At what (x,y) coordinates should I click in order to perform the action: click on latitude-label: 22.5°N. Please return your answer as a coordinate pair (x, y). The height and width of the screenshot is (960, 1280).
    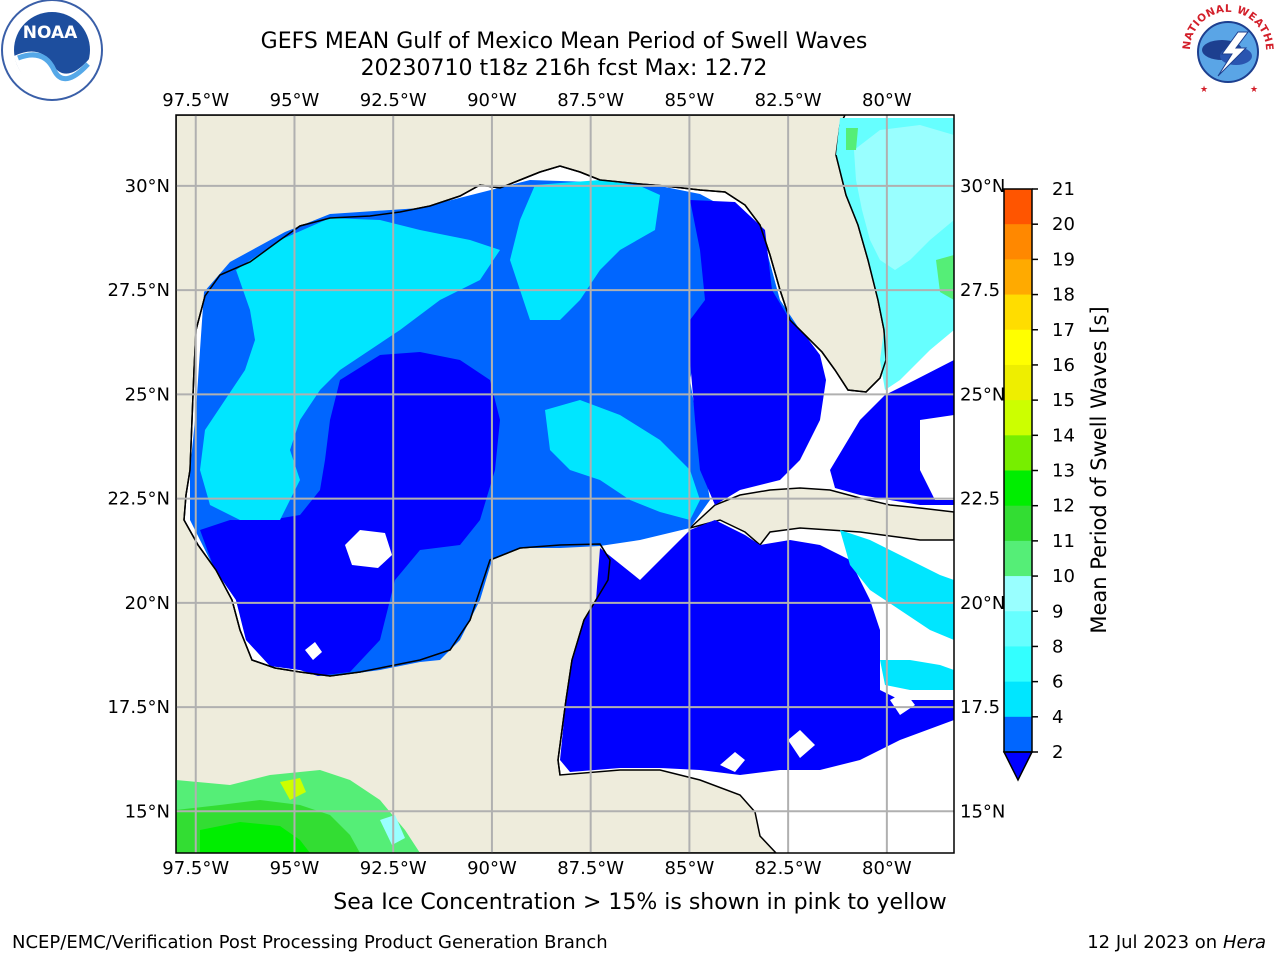
    Looking at the image, I should click on (138, 499).